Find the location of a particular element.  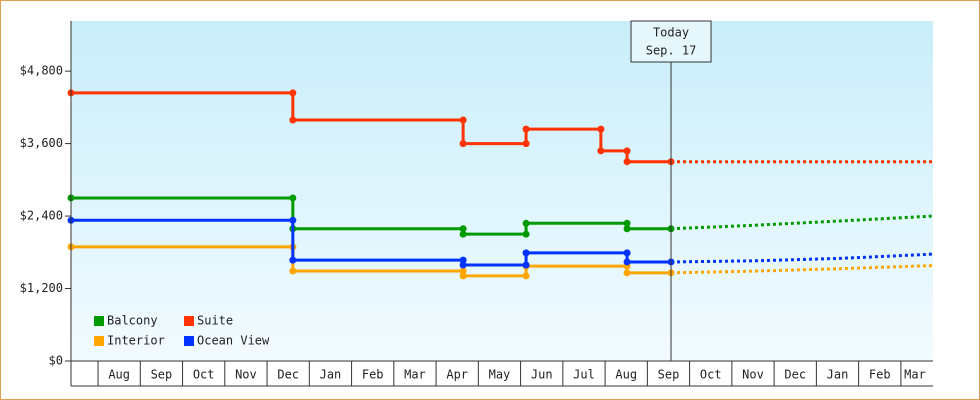

y-tick-label: $2,400 is located at coordinates (41, 216).